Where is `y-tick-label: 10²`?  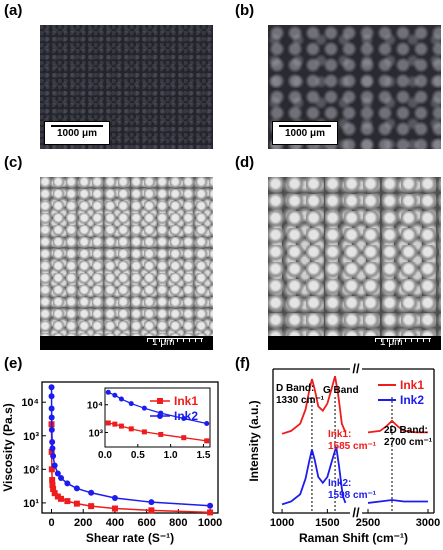 y-tick-label: 10² is located at coordinates (31, 470).